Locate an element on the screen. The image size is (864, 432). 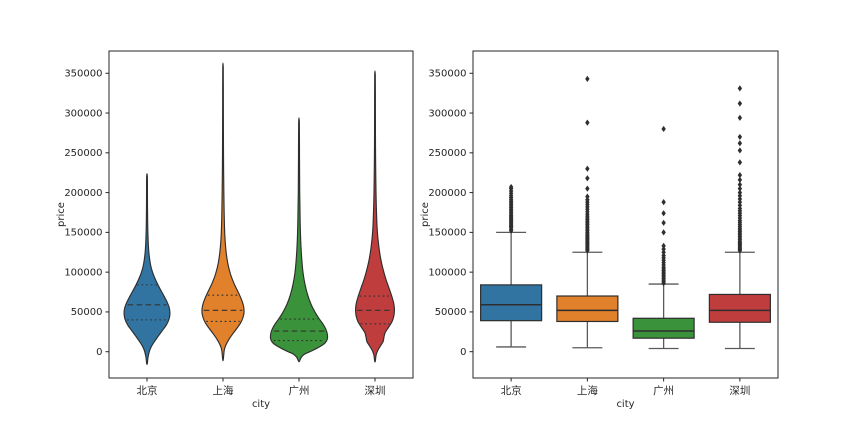
outliers-shanghai is located at coordinates (587, 164).